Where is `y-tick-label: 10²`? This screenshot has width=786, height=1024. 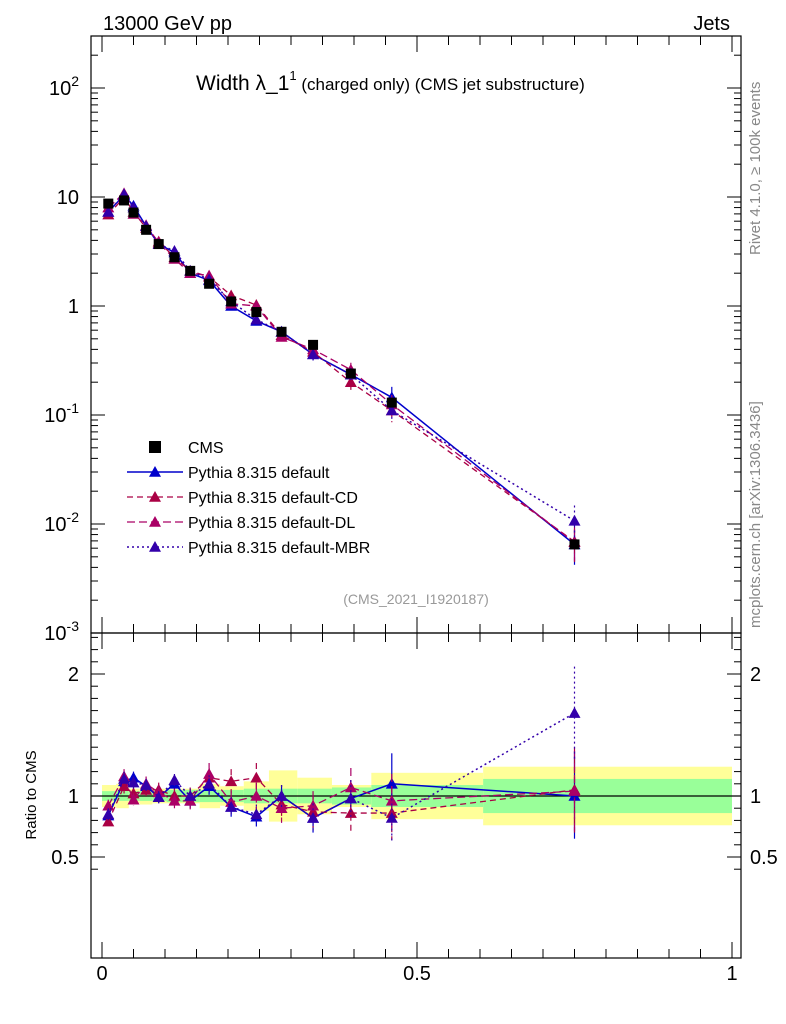 y-tick-label: 10² is located at coordinates (64, 86).